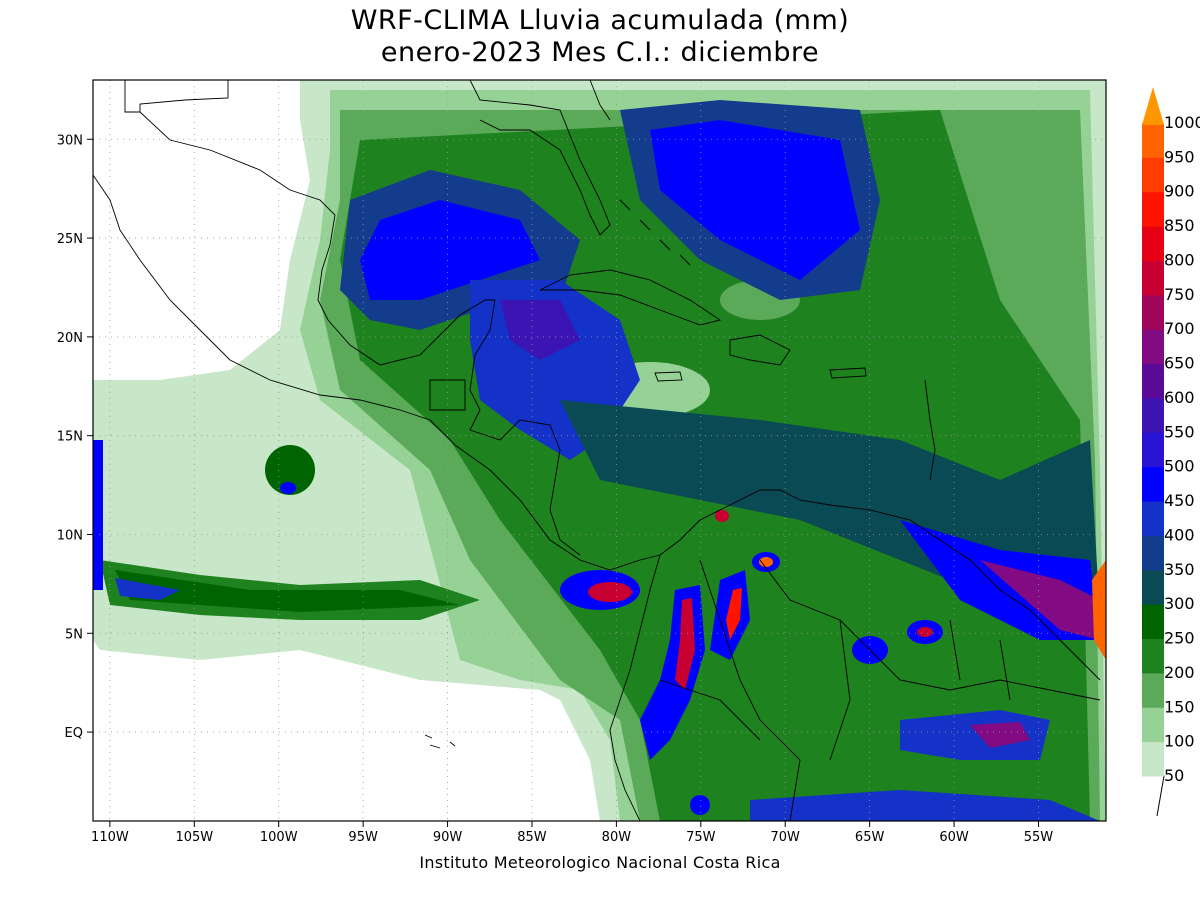  What do you see at coordinates (1179, 466) in the screenshot?
I see `colorbar-label: 500` at bounding box center [1179, 466].